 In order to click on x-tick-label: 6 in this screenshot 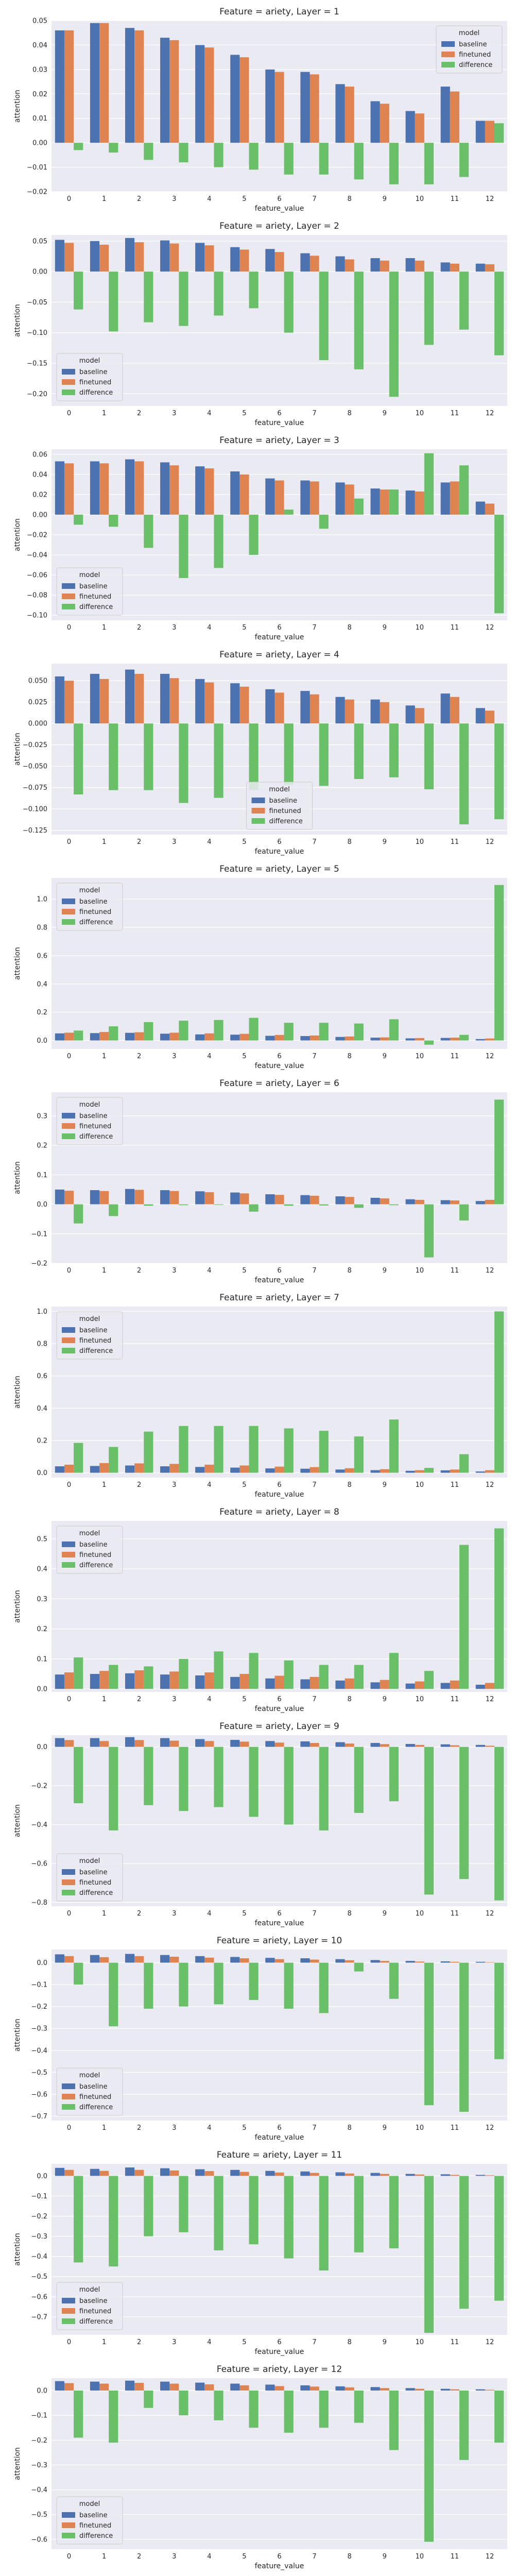, I will do `click(279, 628)`.